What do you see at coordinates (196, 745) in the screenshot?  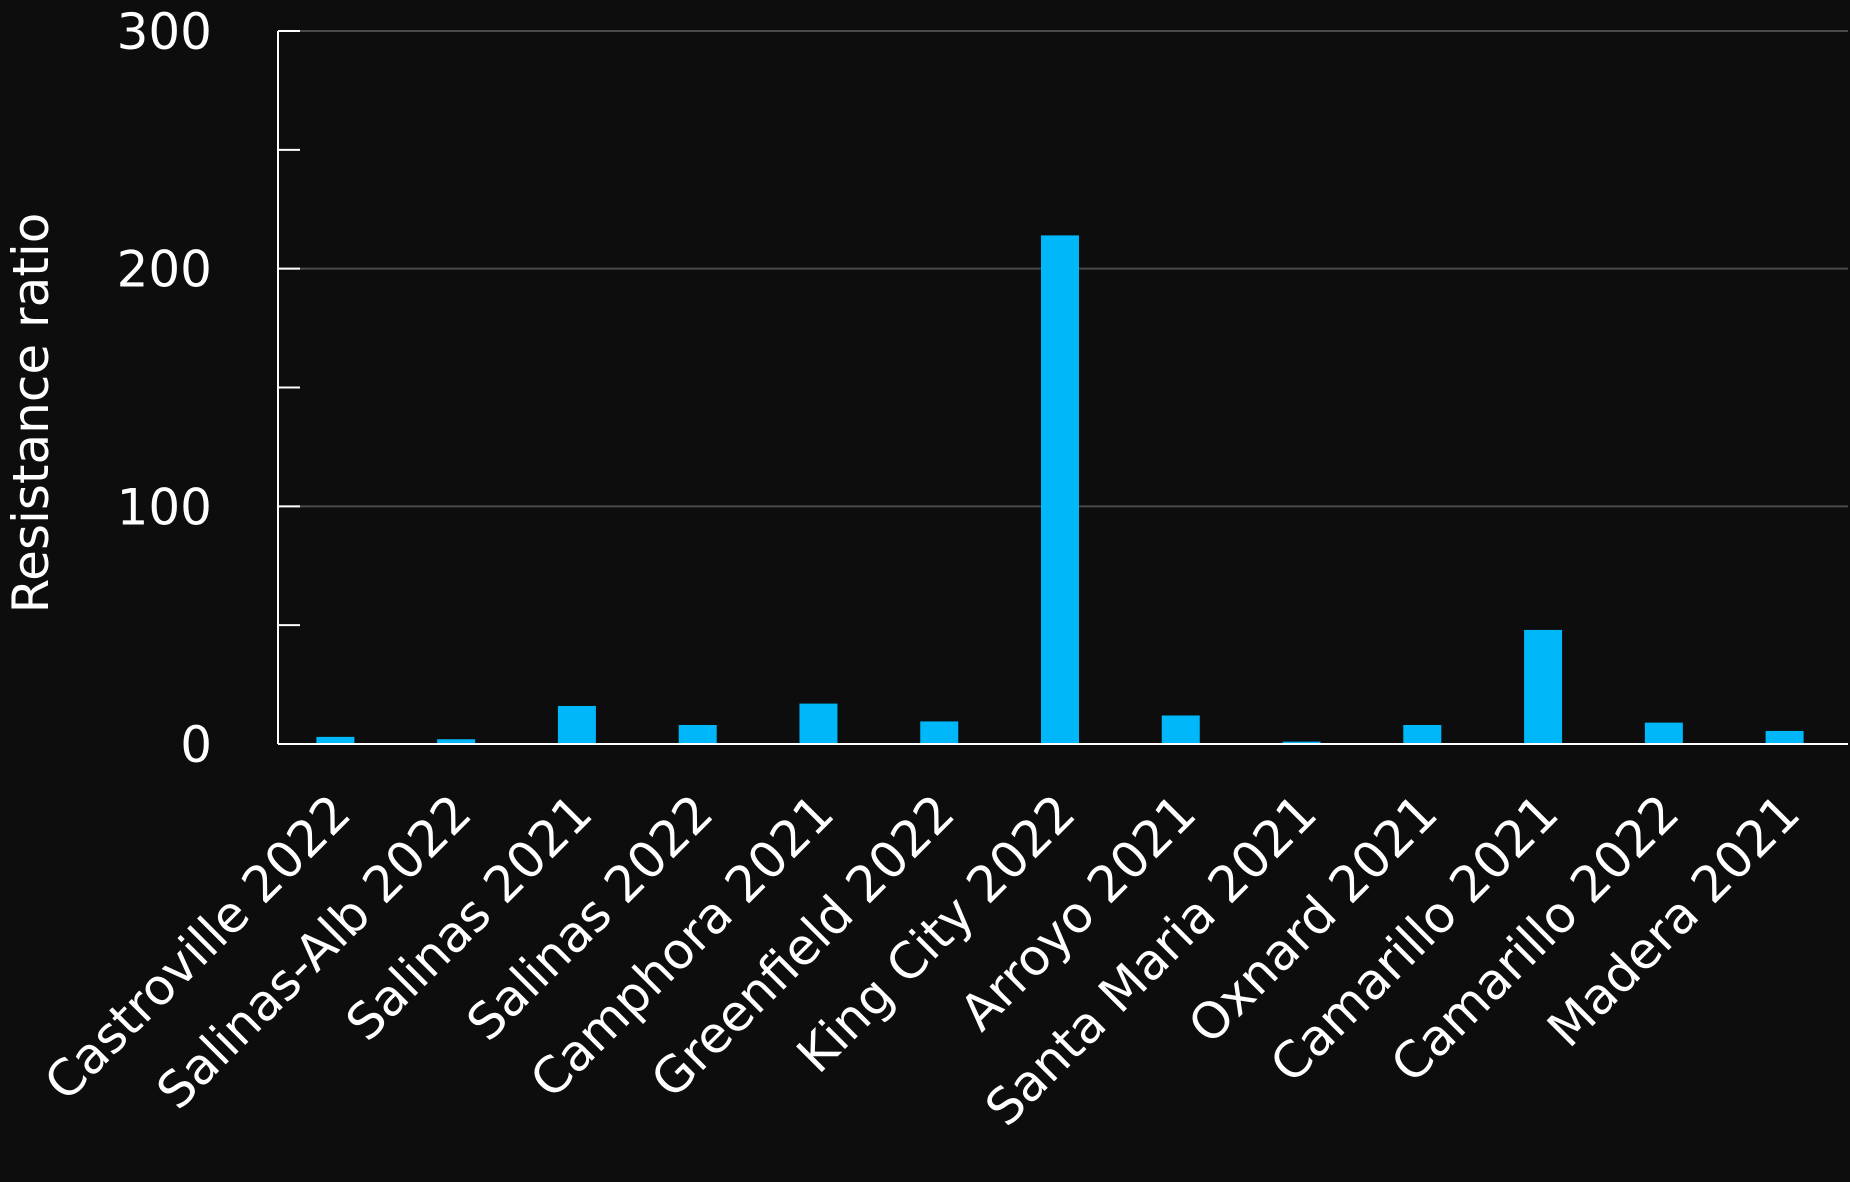 I see `y-tick-label: 0` at bounding box center [196, 745].